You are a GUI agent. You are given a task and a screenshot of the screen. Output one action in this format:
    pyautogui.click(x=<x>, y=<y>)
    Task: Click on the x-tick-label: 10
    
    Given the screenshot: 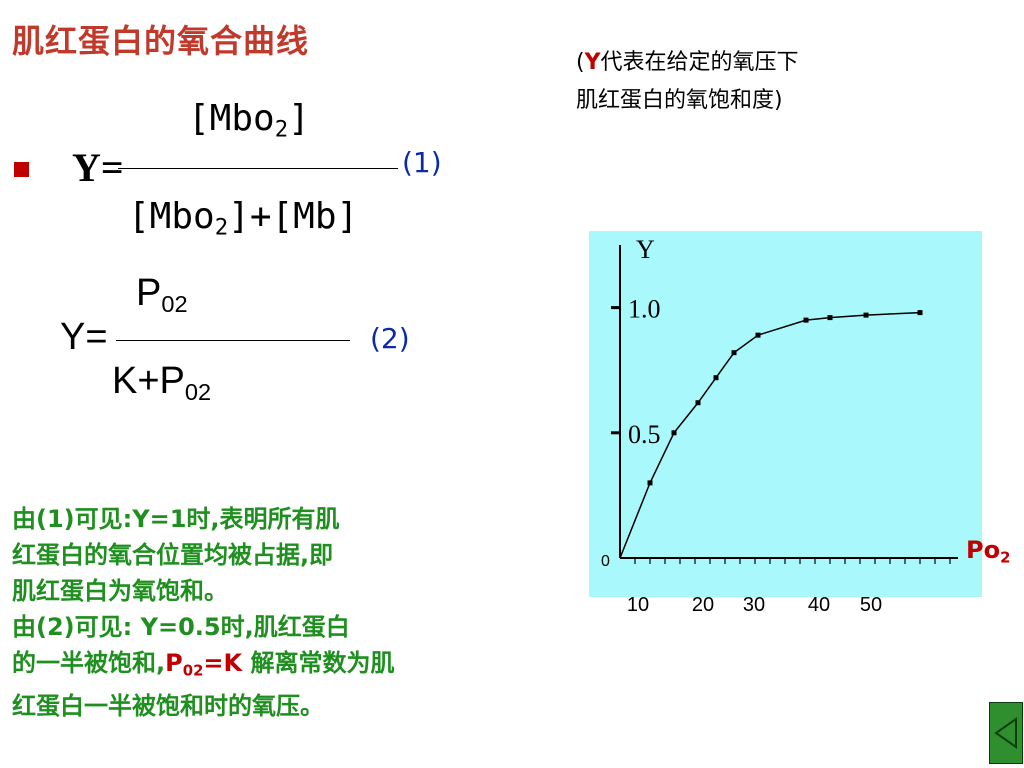 What is the action you would take?
    pyautogui.click(x=638, y=605)
    